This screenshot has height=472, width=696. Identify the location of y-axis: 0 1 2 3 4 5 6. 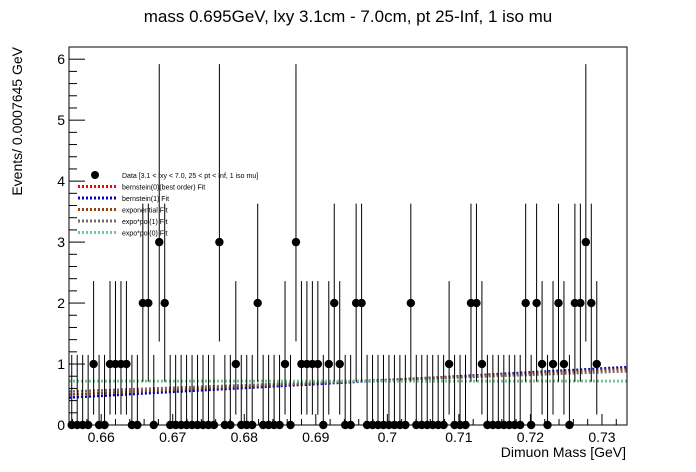
(71, 242).